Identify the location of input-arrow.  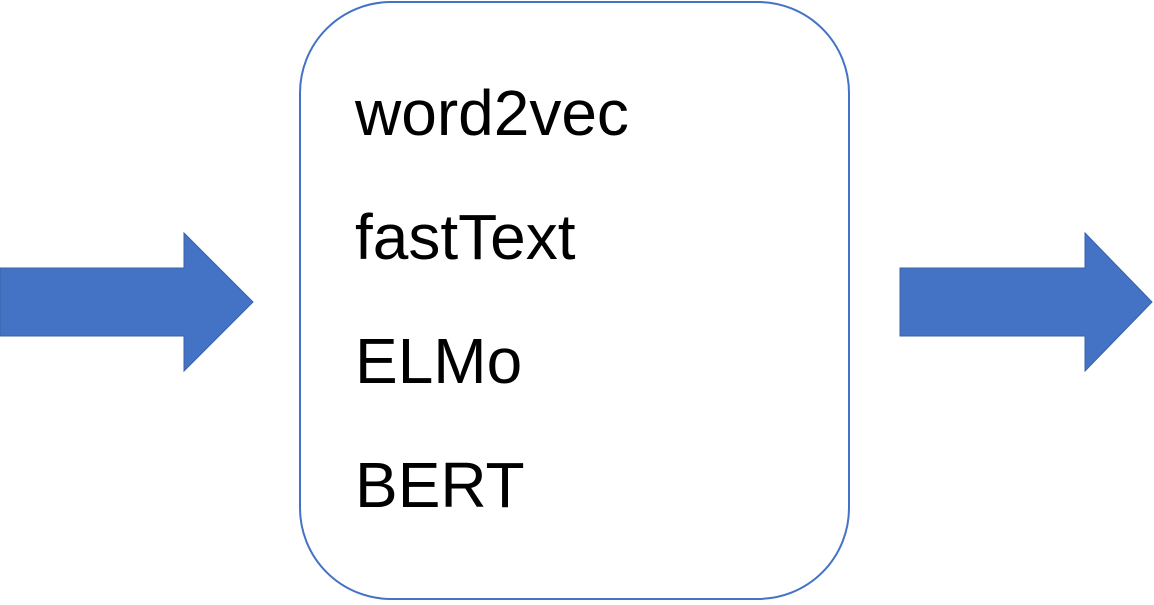
(127, 302).